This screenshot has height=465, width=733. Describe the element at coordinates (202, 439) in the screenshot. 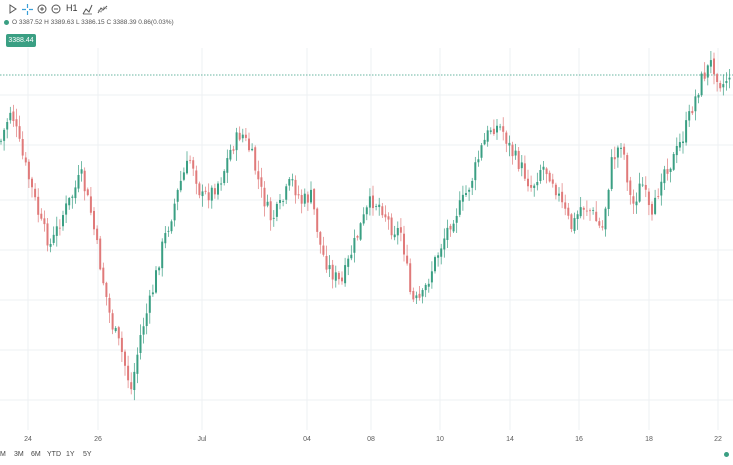

I see `x-axis-tick-label: Jul` at that location.